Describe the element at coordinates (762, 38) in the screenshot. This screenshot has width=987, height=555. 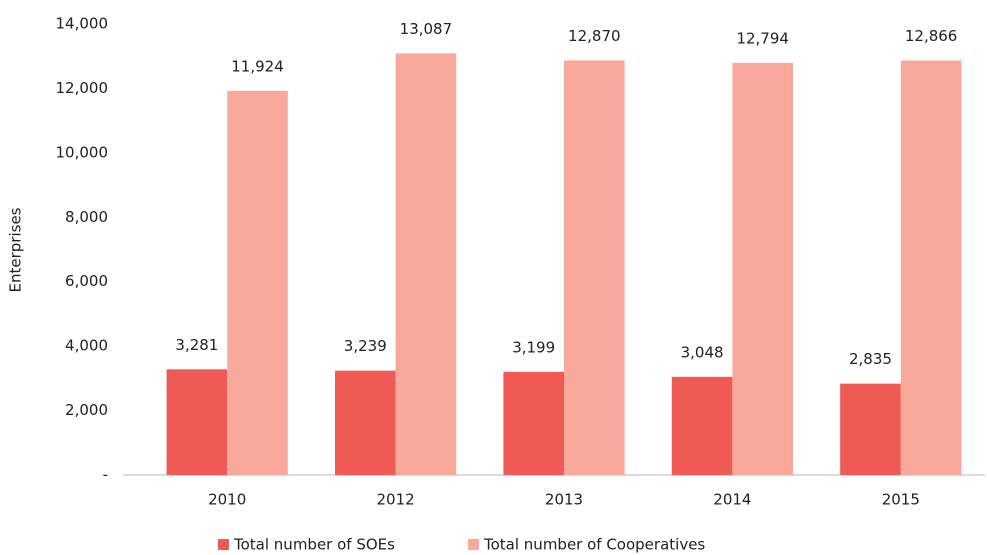
I see `value-label: 12,794` at that location.